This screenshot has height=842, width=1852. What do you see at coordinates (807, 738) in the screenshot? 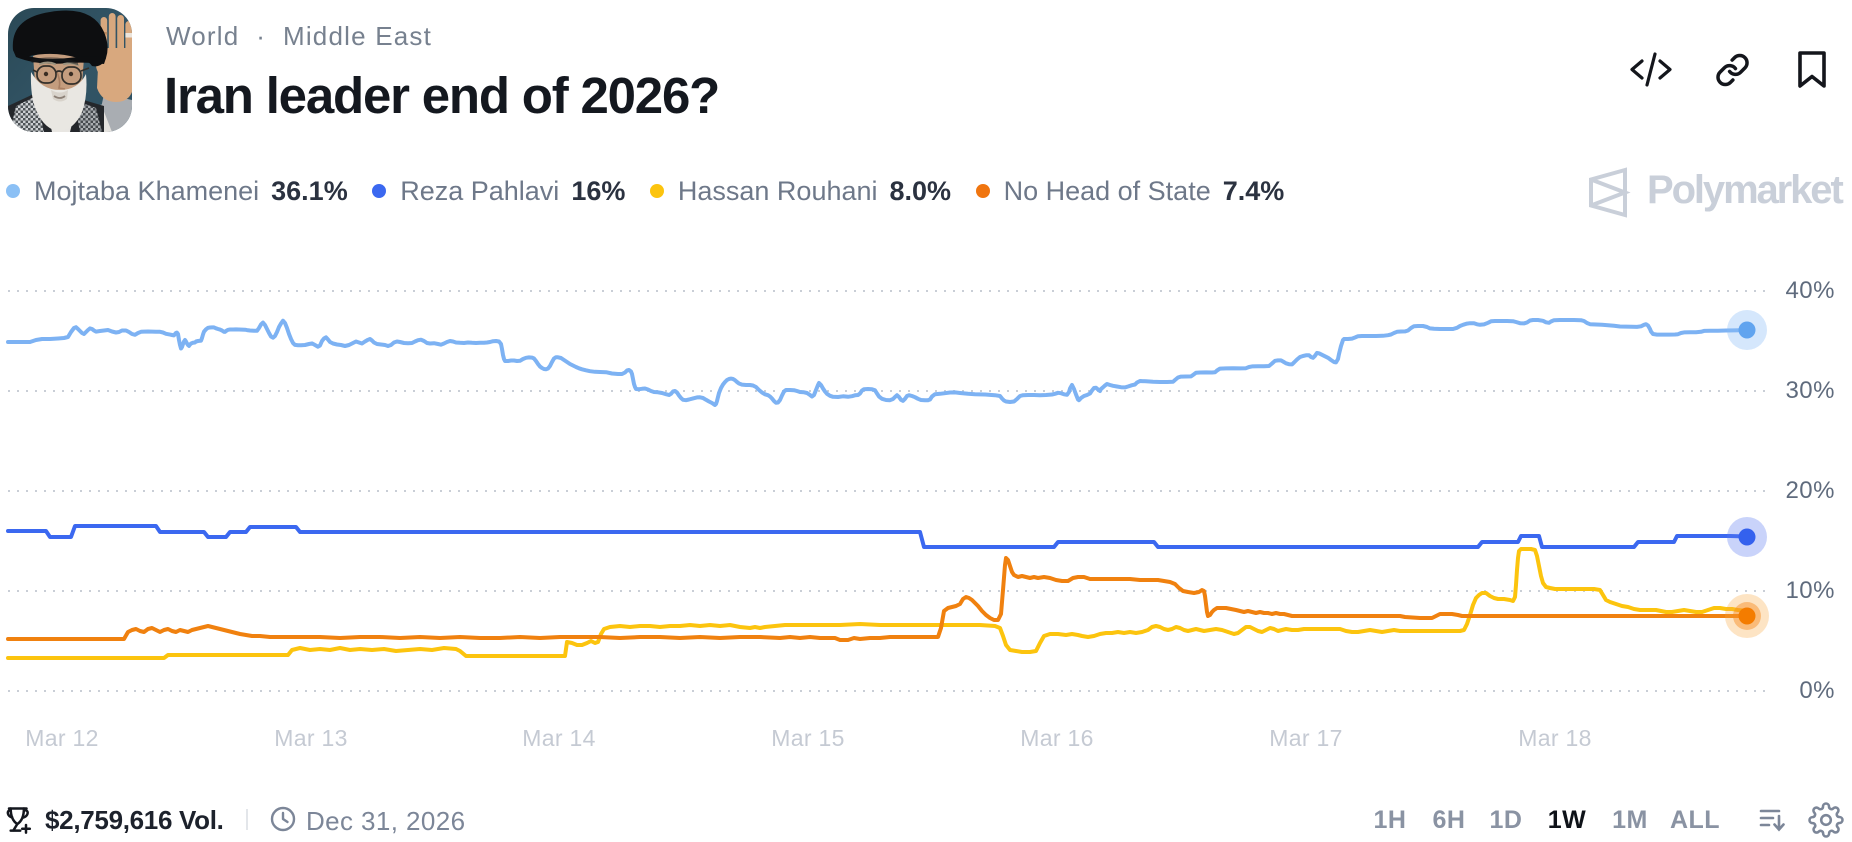
I see `svg-text: Mar 15` at bounding box center [807, 738].